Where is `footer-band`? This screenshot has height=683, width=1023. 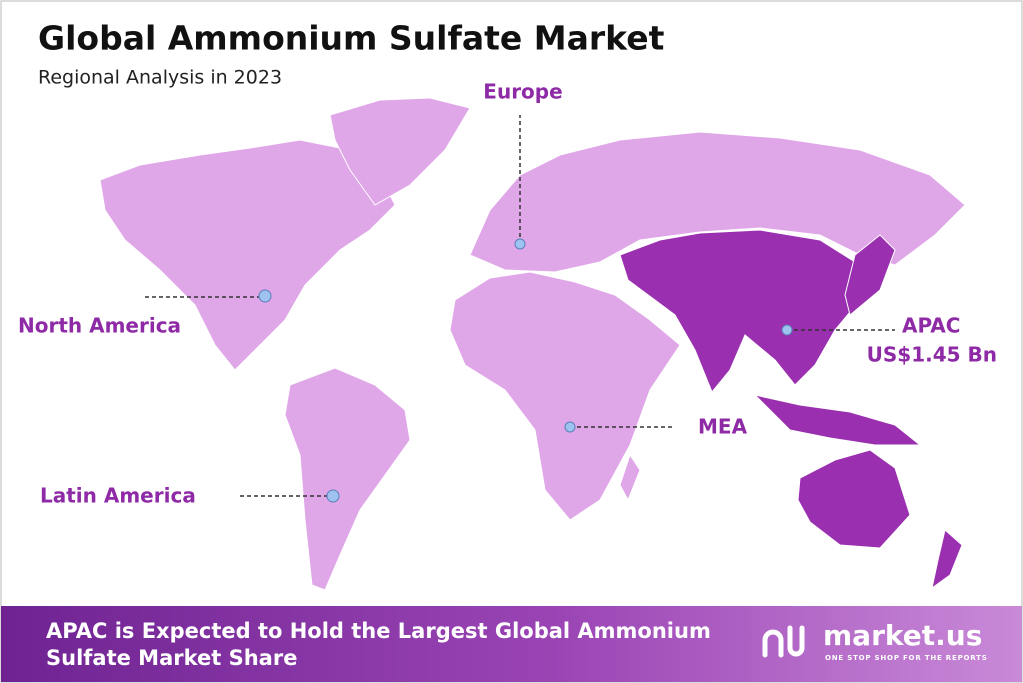
footer-band is located at coordinates (511, 644).